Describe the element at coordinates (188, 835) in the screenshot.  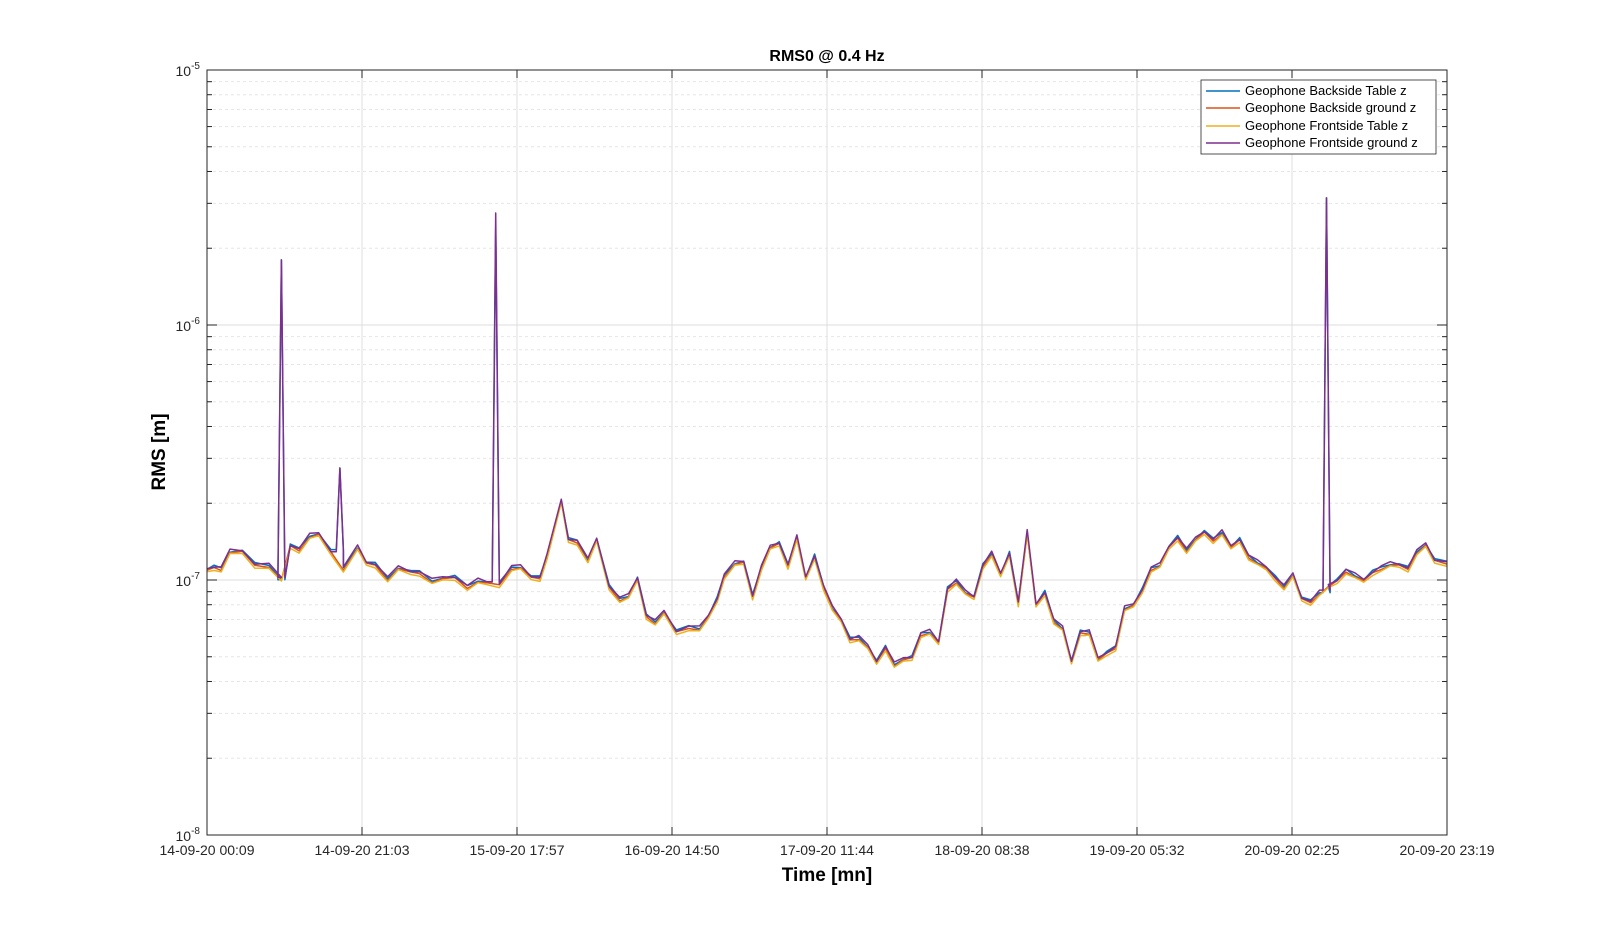
I see `y-tick-label: 10⁻⁸` at that location.